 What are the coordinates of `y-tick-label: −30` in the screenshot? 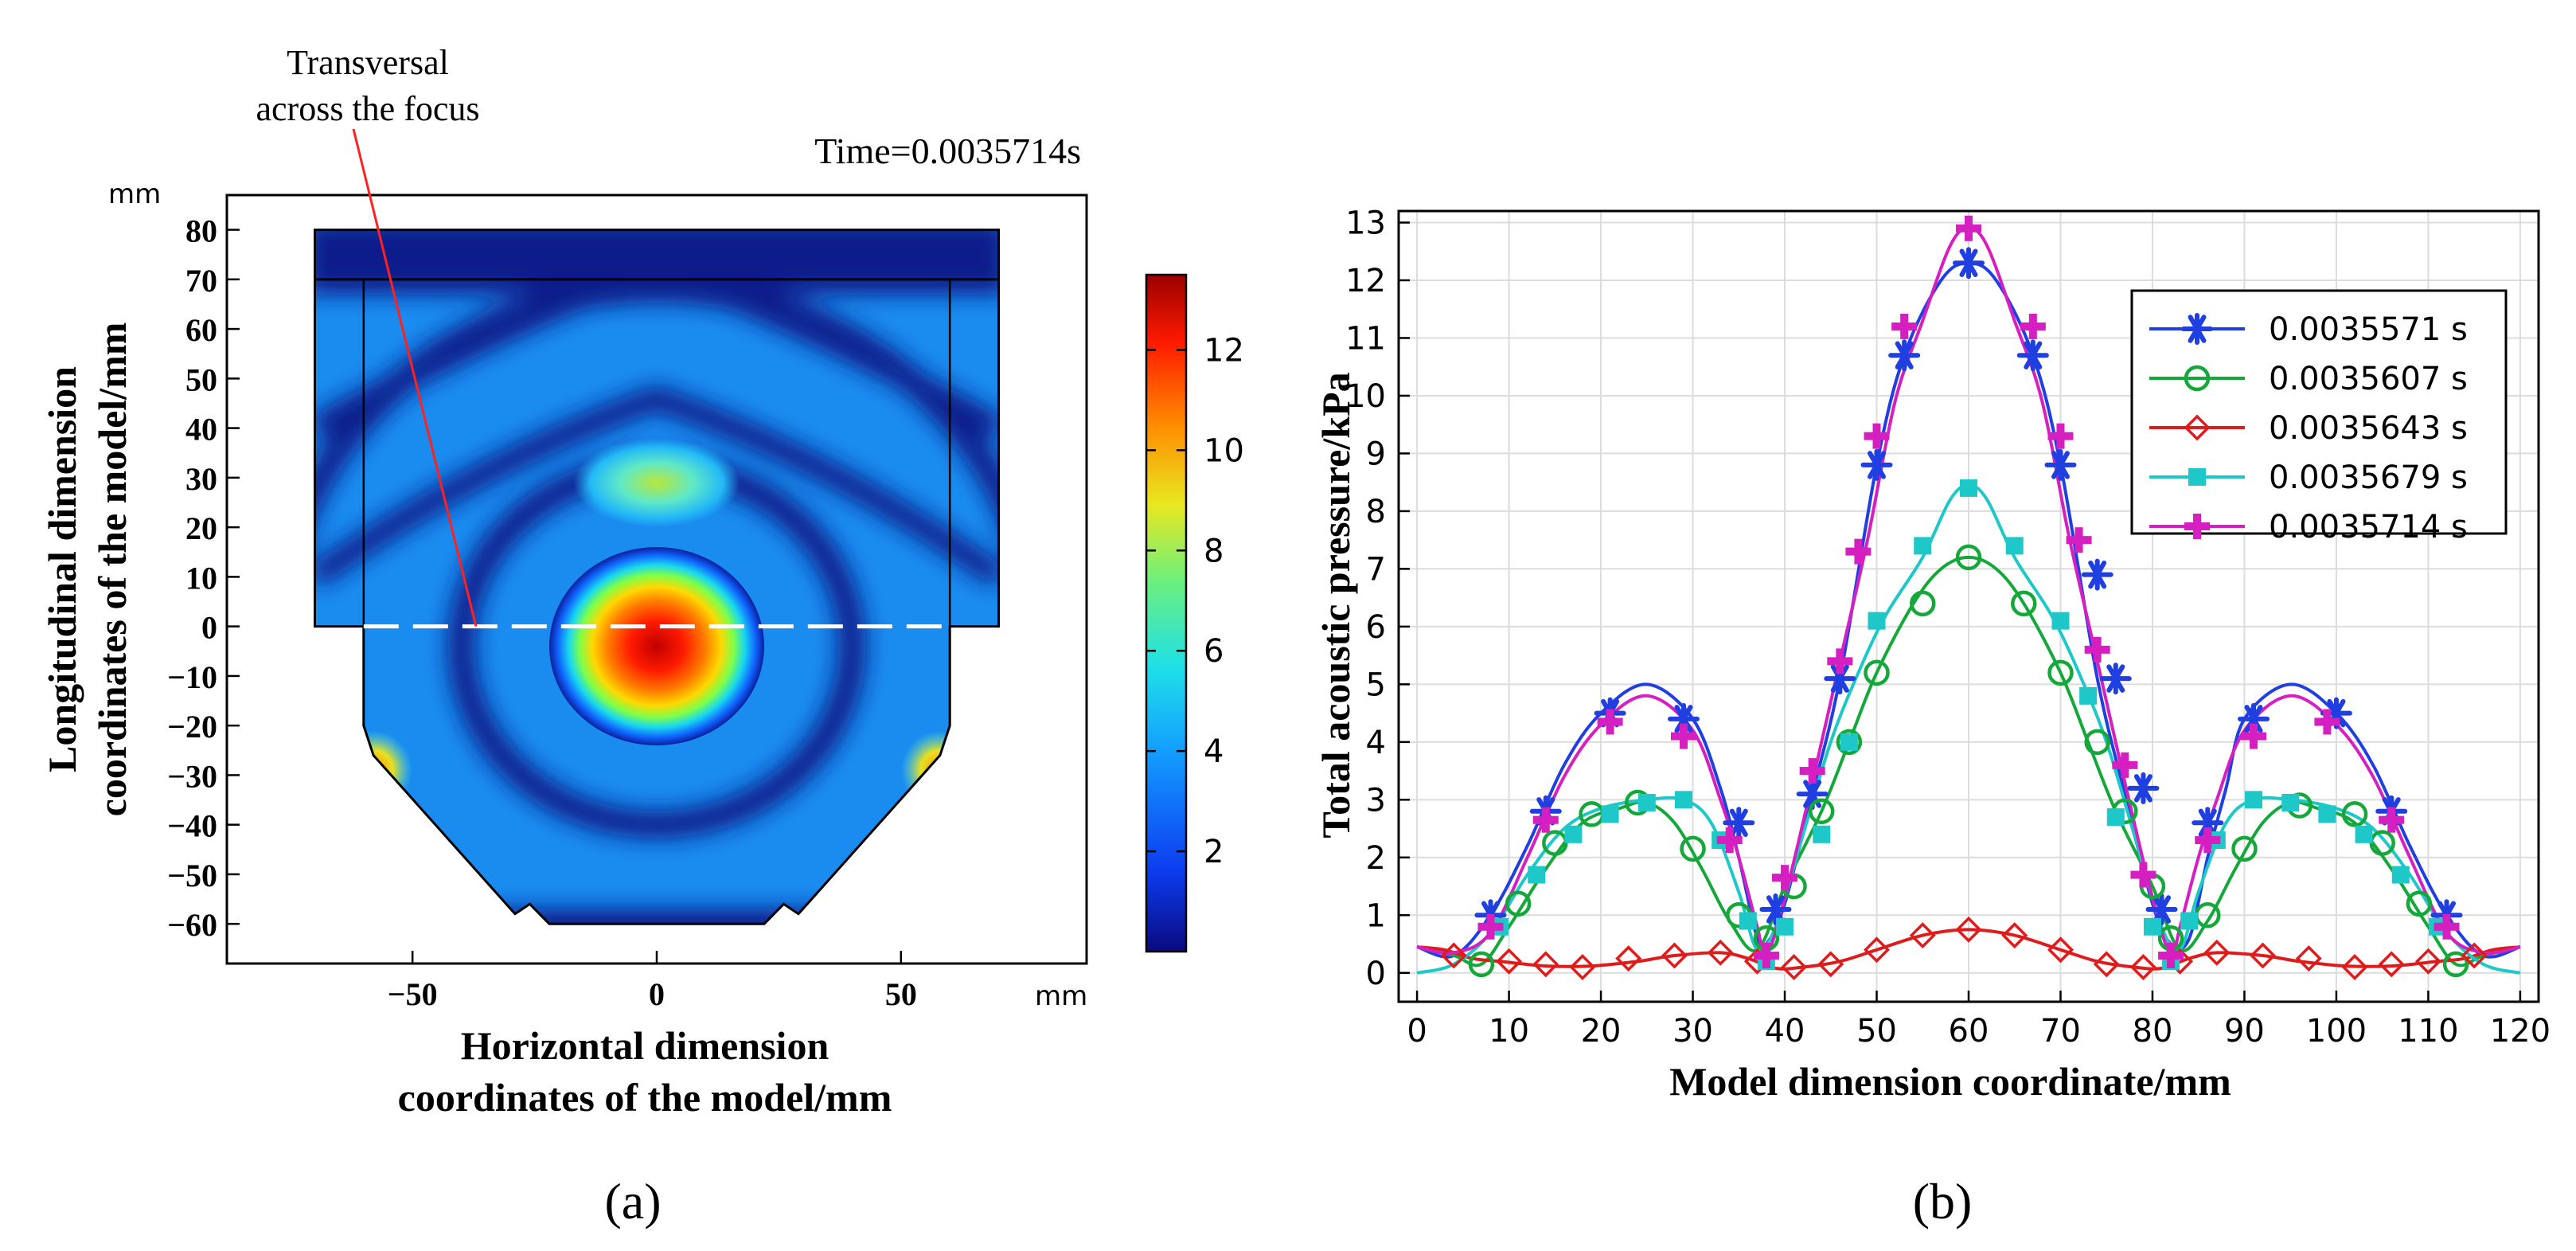 It's located at (192, 776).